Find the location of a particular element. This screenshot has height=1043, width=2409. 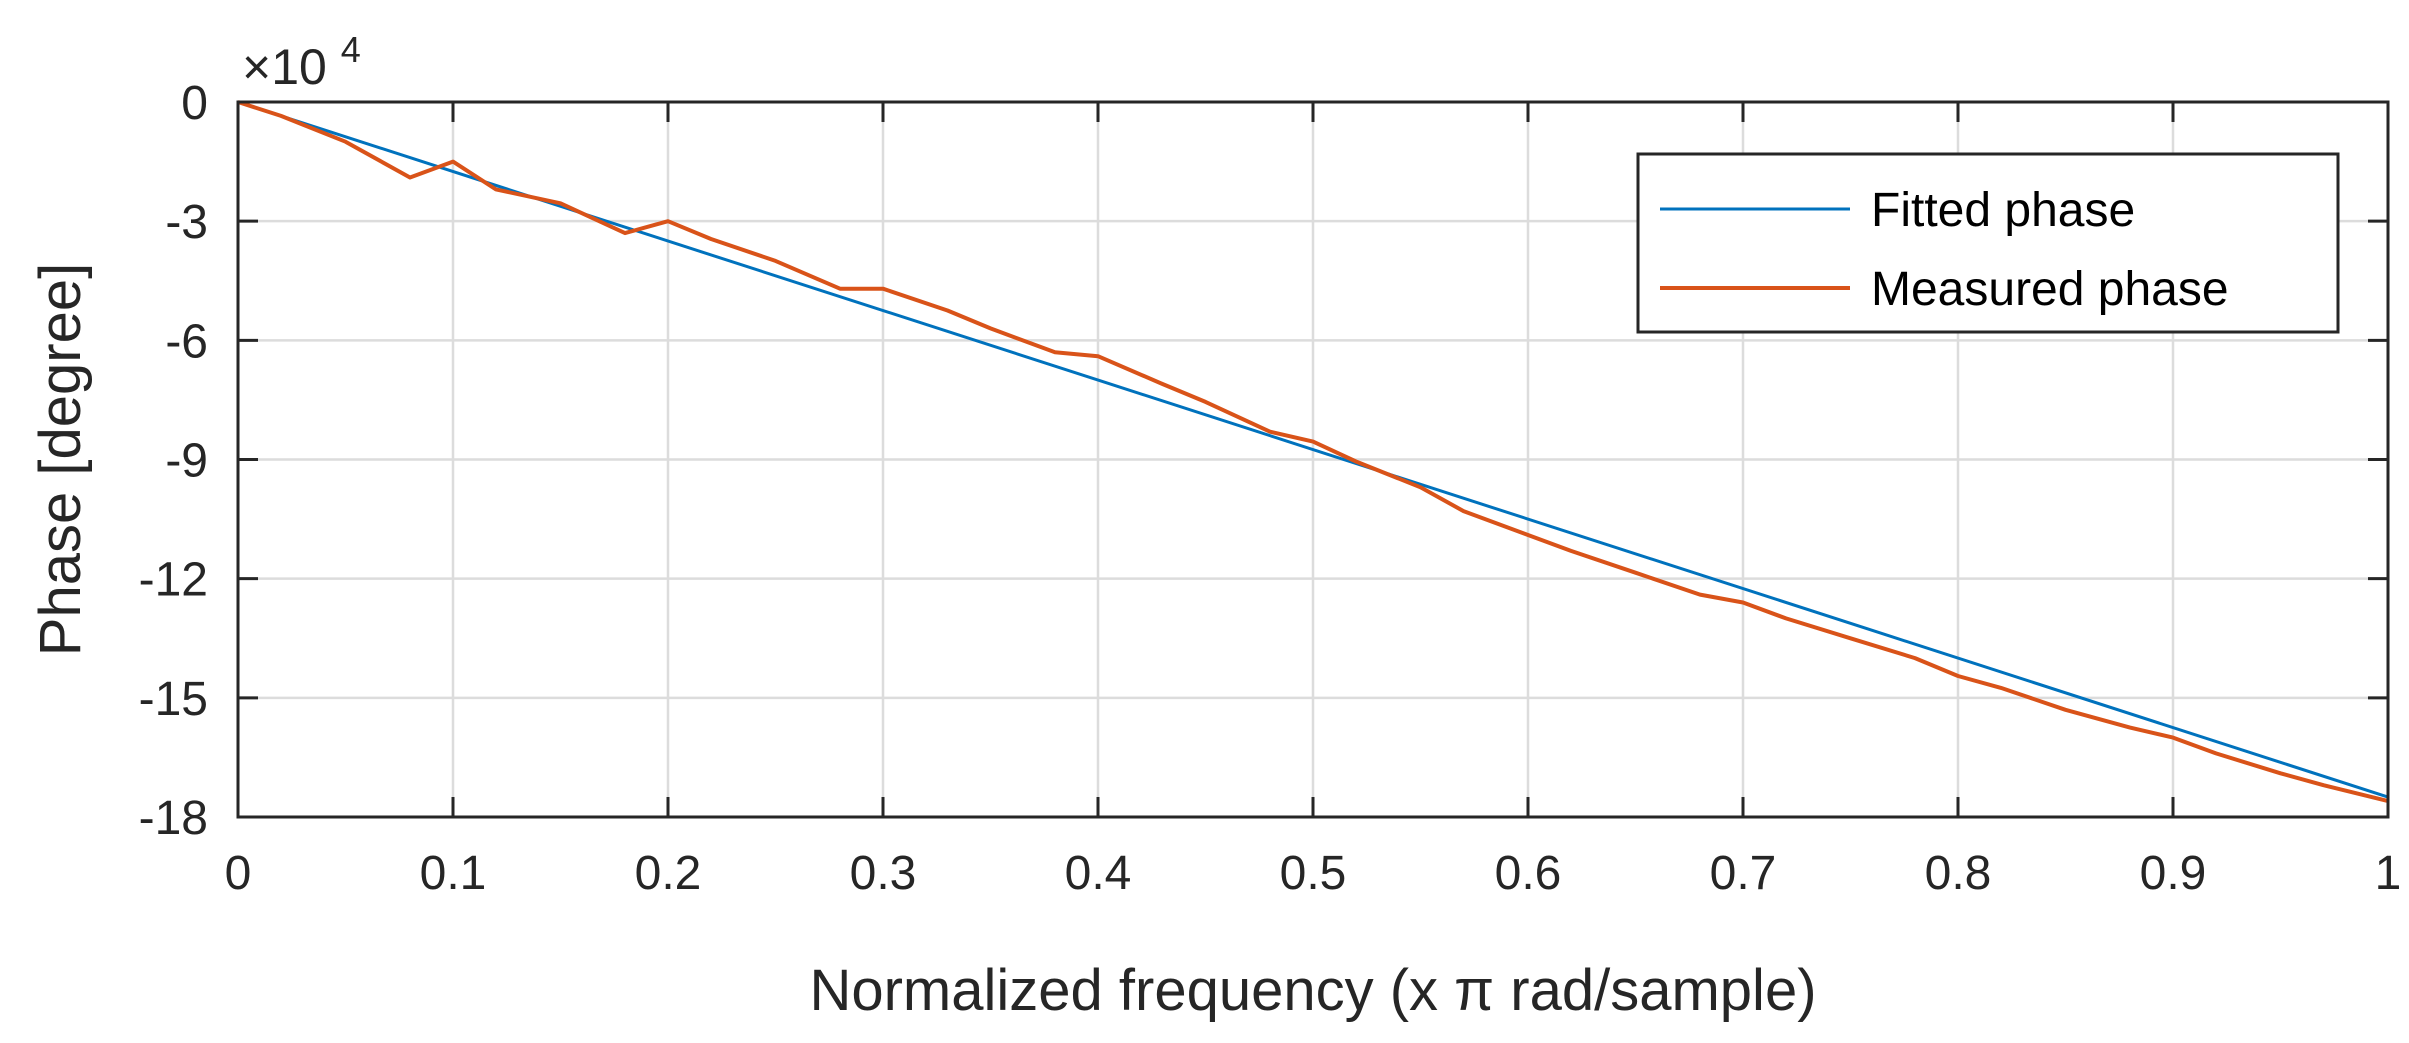

legend: Fitted phase Measured phase is located at coordinates (1988, 243).